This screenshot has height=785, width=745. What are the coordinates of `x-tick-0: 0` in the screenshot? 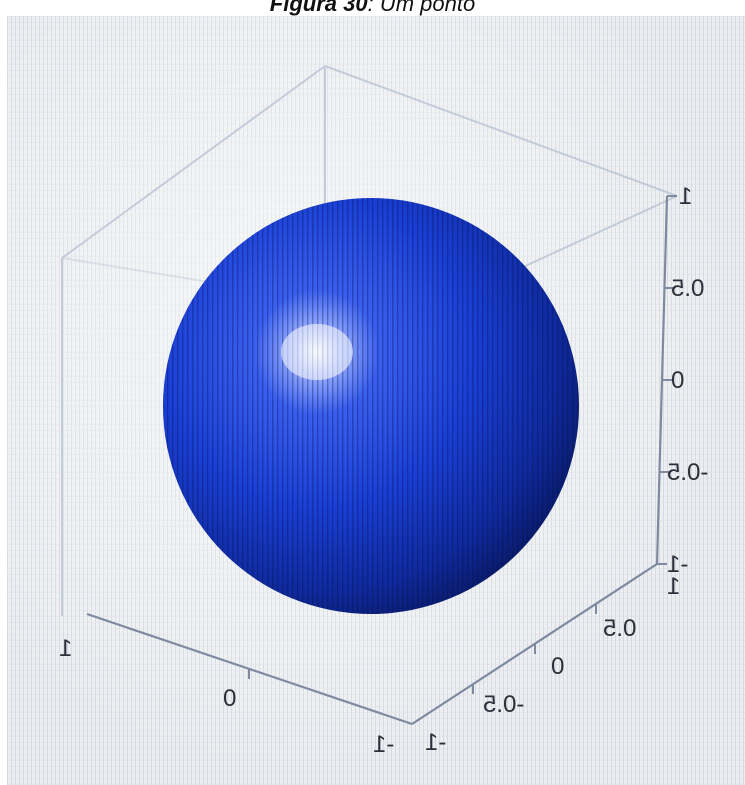 It's located at (229, 698).